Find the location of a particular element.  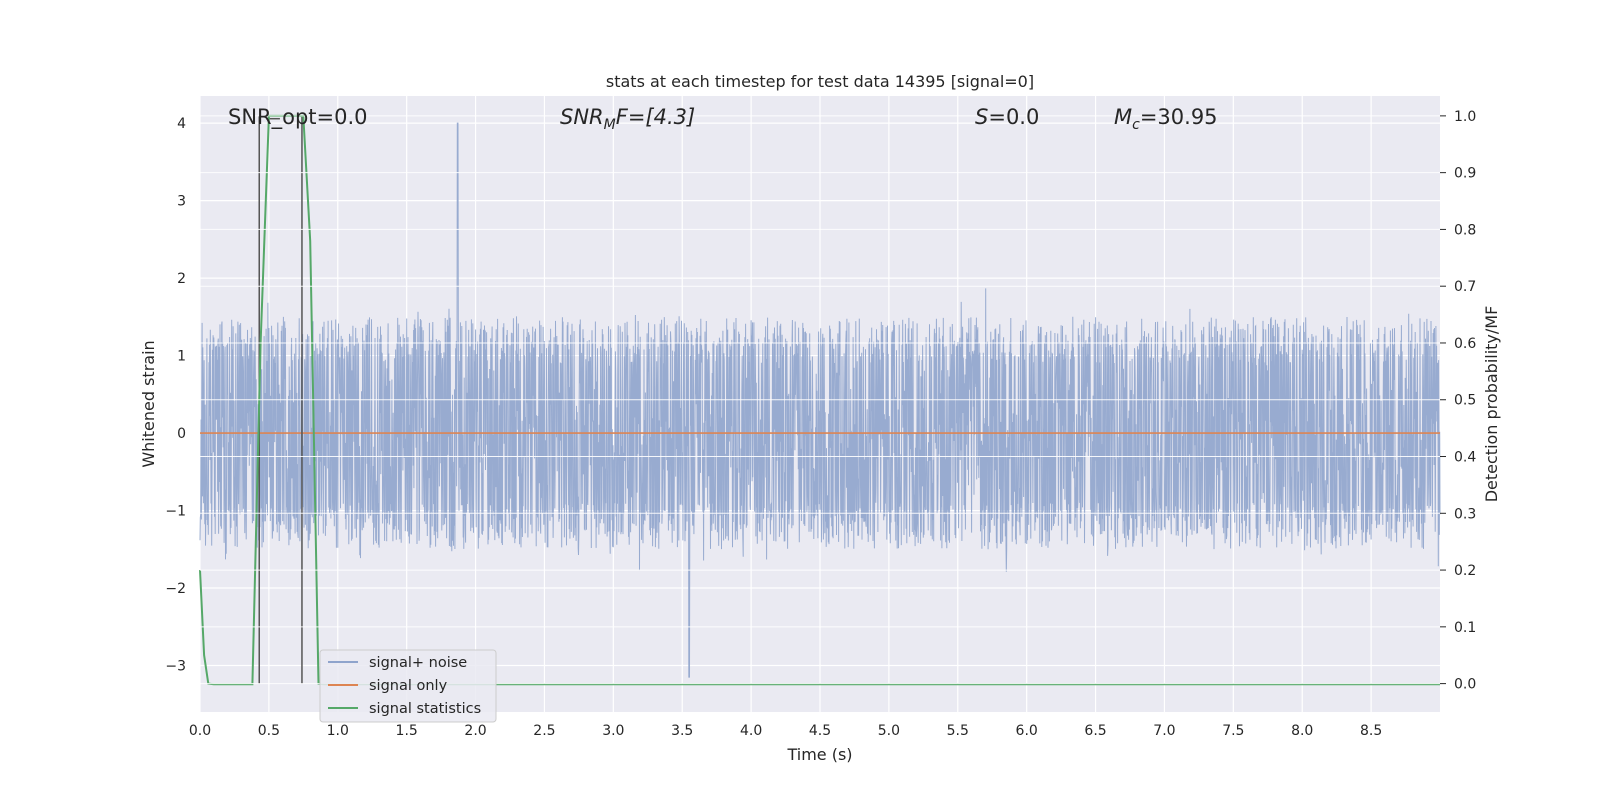

y-tick-label: 4 is located at coordinates (181, 124).